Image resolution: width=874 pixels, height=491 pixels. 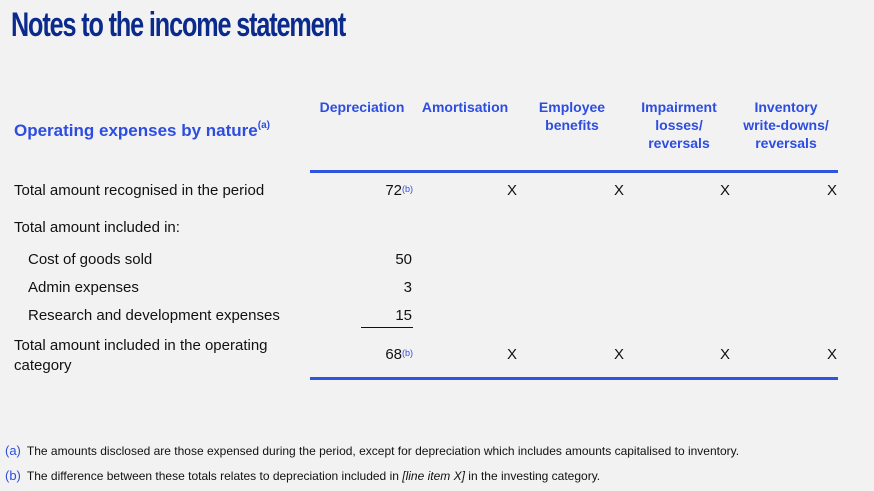 What do you see at coordinates (90, 259) in the screenshot?
I see `row-label-cost-of-goods-sold: Cost of goods sold` at bounding box center [90, 259].